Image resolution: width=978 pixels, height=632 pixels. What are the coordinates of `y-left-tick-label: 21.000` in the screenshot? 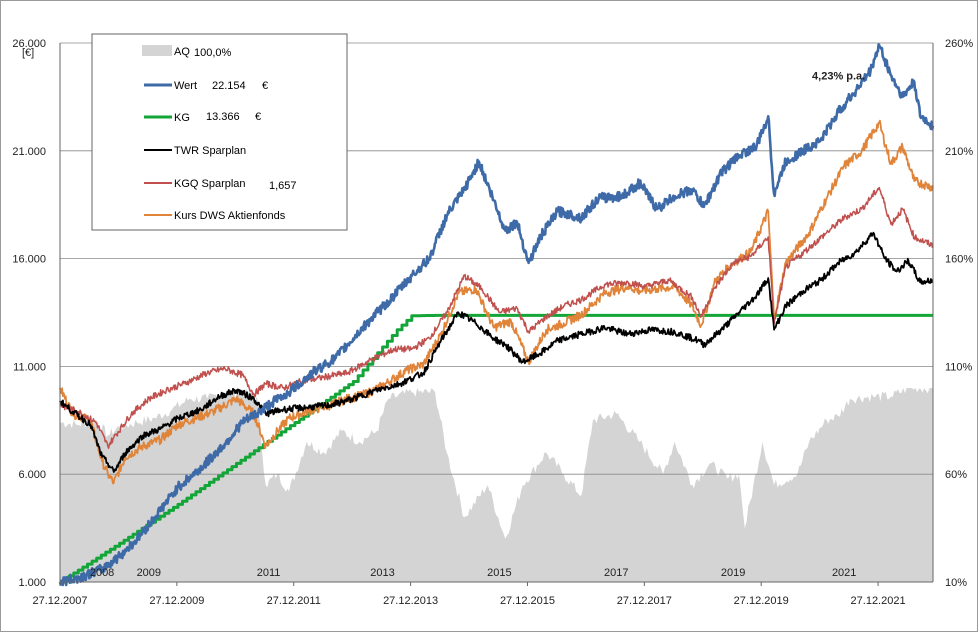 It's located at (29, 152).